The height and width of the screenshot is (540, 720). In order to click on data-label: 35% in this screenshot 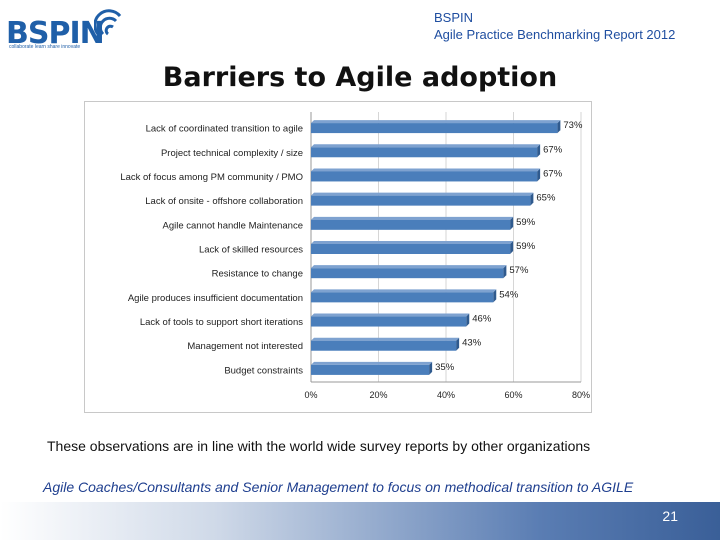, I will do `click(445, 367)`.